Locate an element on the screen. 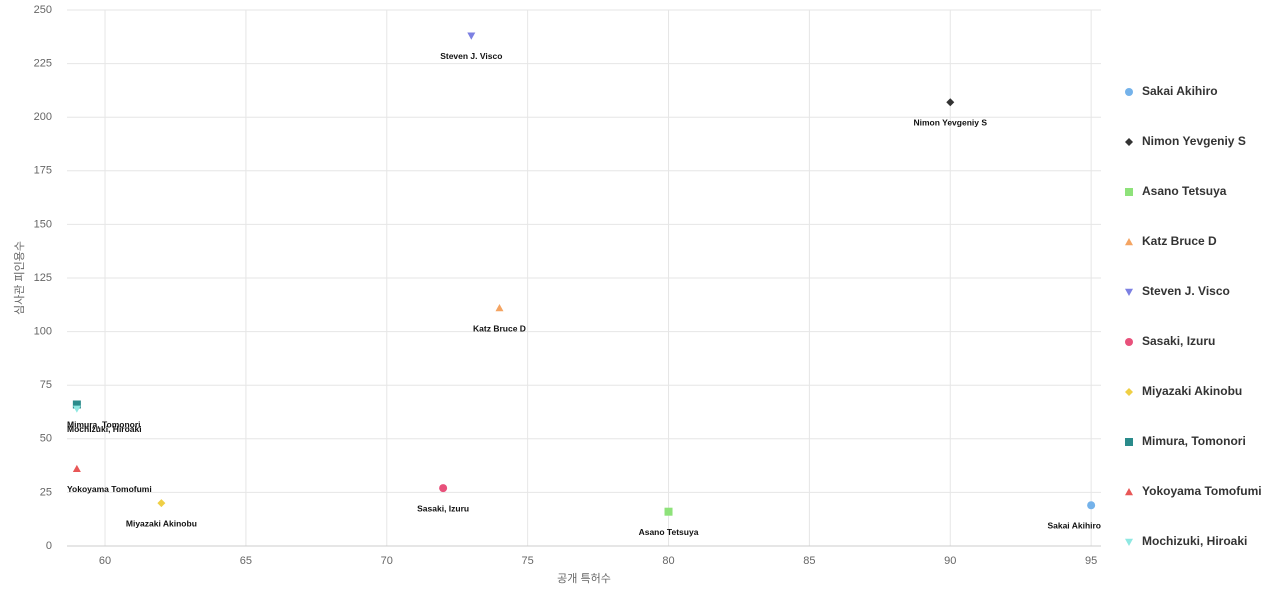 The height and width of the screenshot is (600, 1280). x-tick-label: 90 is located at coordinates (950, 561).